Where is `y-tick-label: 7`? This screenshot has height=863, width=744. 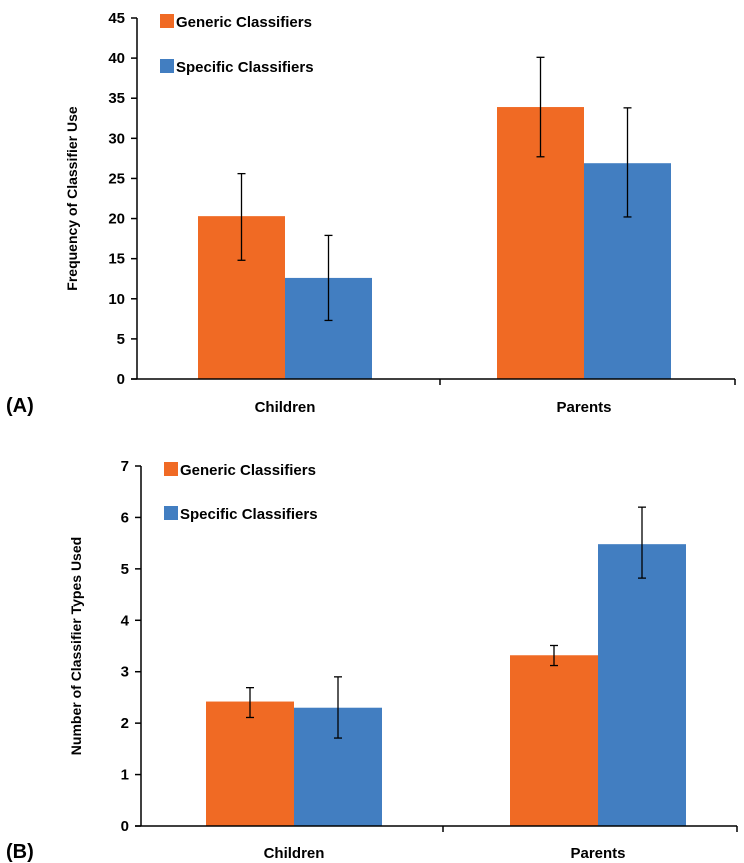
y-tick-label: 7 is located at coordinates (125, 466).